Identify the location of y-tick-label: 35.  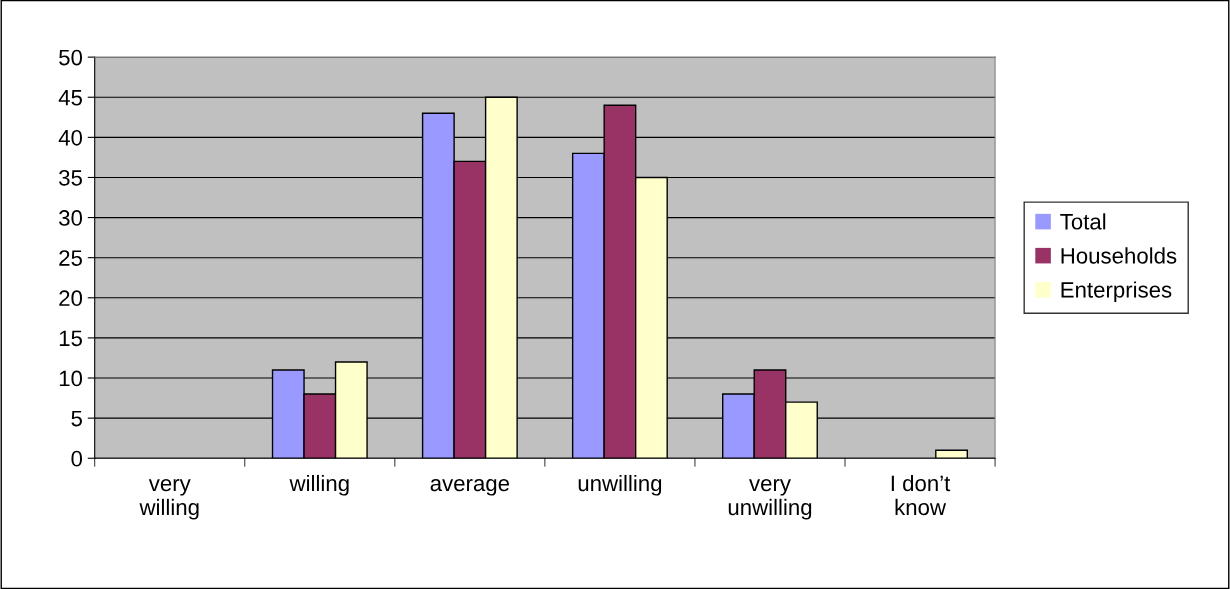
(70, 178).